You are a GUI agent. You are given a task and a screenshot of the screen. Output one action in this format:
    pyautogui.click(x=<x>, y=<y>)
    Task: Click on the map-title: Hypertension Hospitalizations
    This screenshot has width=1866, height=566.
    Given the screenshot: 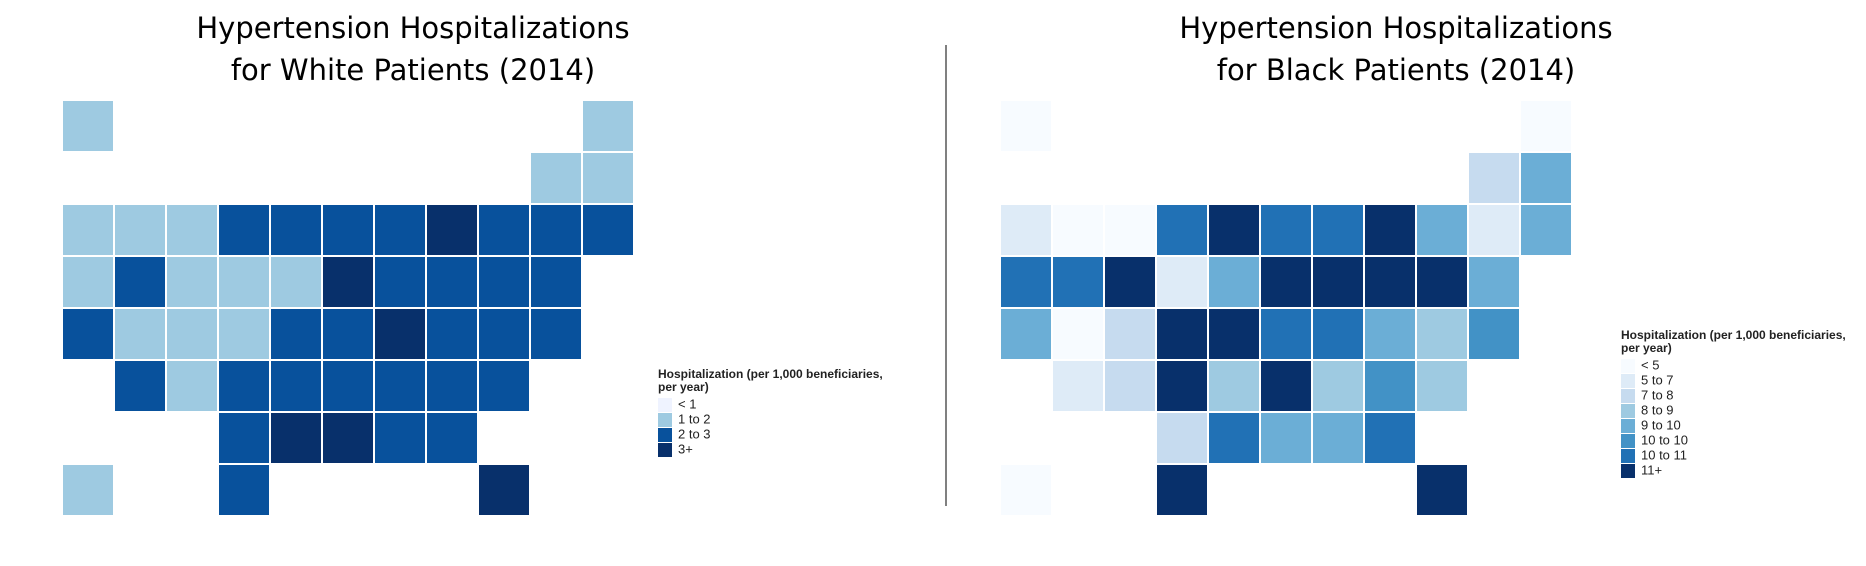 What is the action you would take?
    pyautogui.click(x=412, y=28)
    